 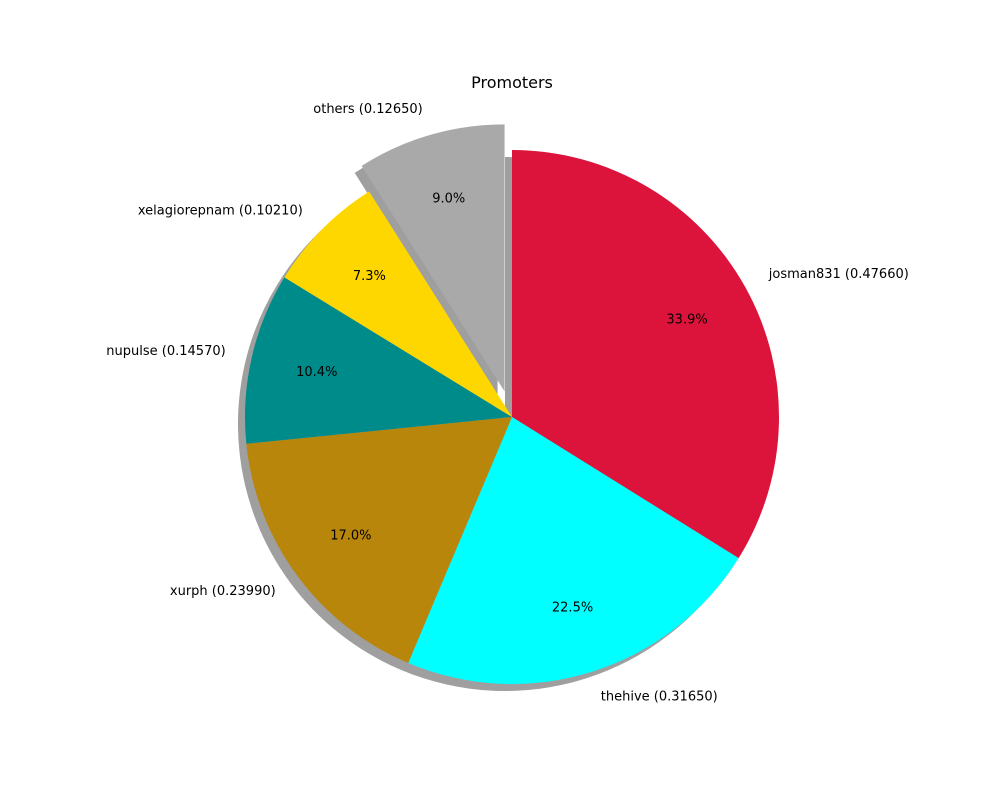 What do you see at coordinates (367, 109) in the screenshot?
I see `slice-label-others: others (0.12650)` at bounding box center [367, 109].